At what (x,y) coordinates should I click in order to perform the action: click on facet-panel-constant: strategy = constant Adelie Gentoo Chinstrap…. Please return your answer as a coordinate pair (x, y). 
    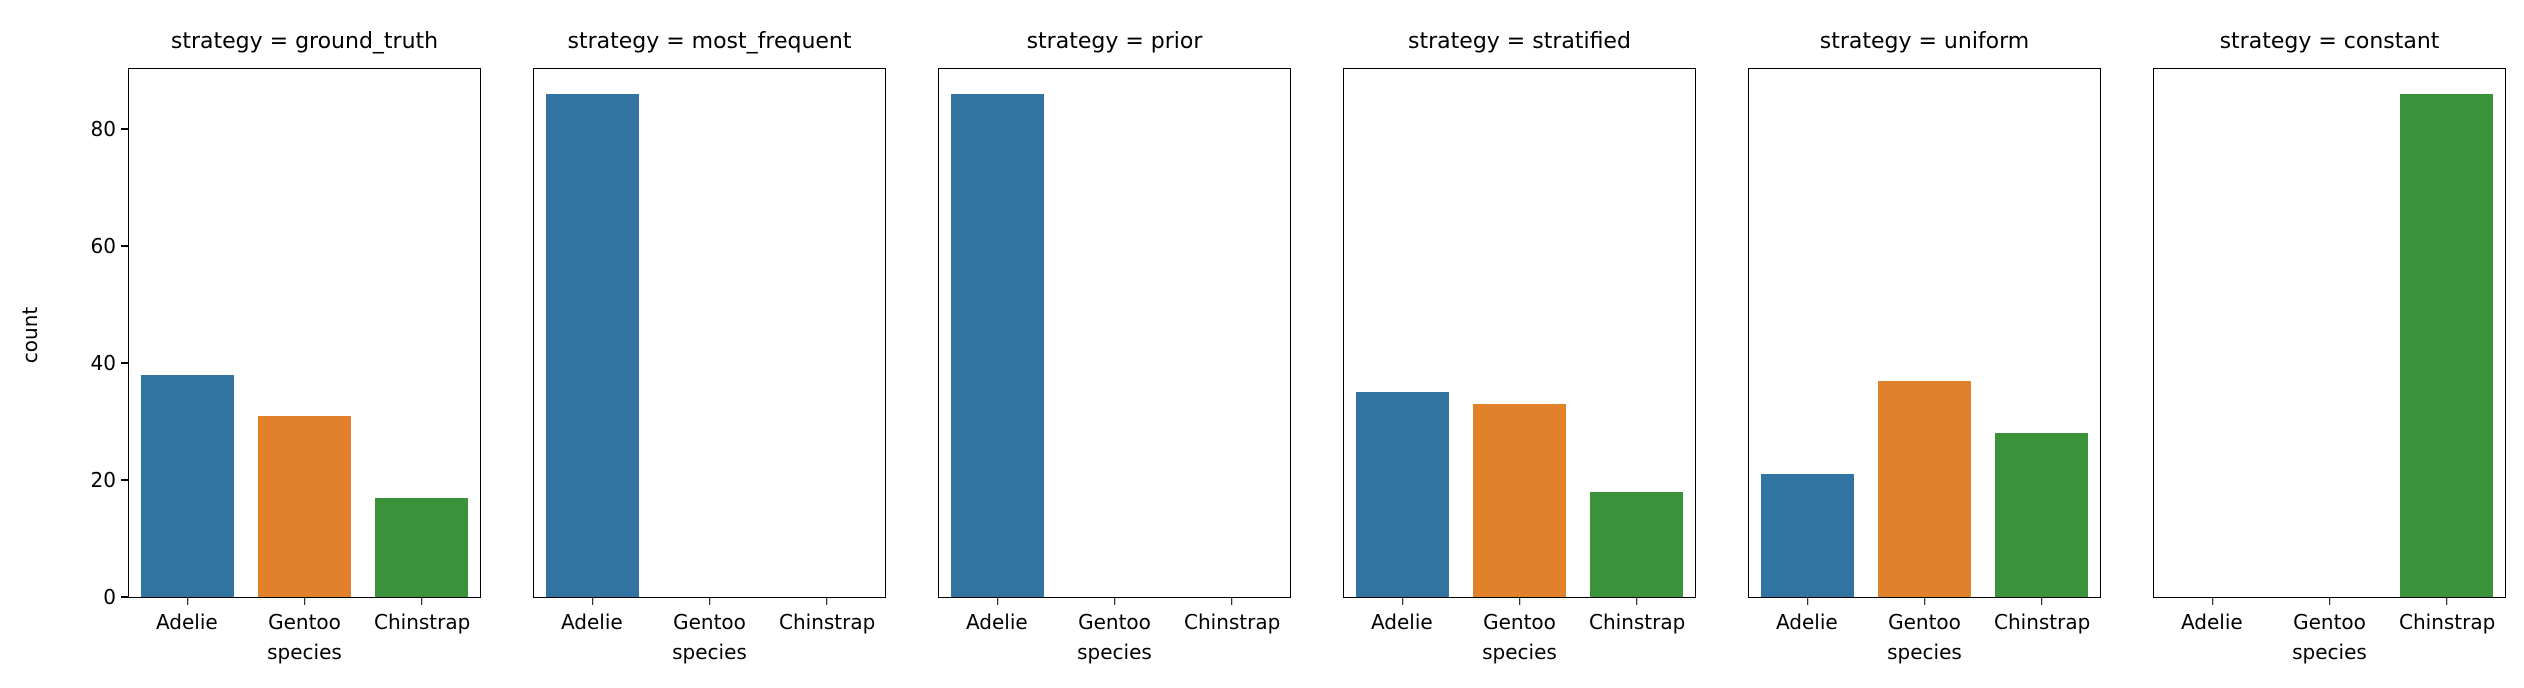
    Looking at the image, I should click on (2329, 345).